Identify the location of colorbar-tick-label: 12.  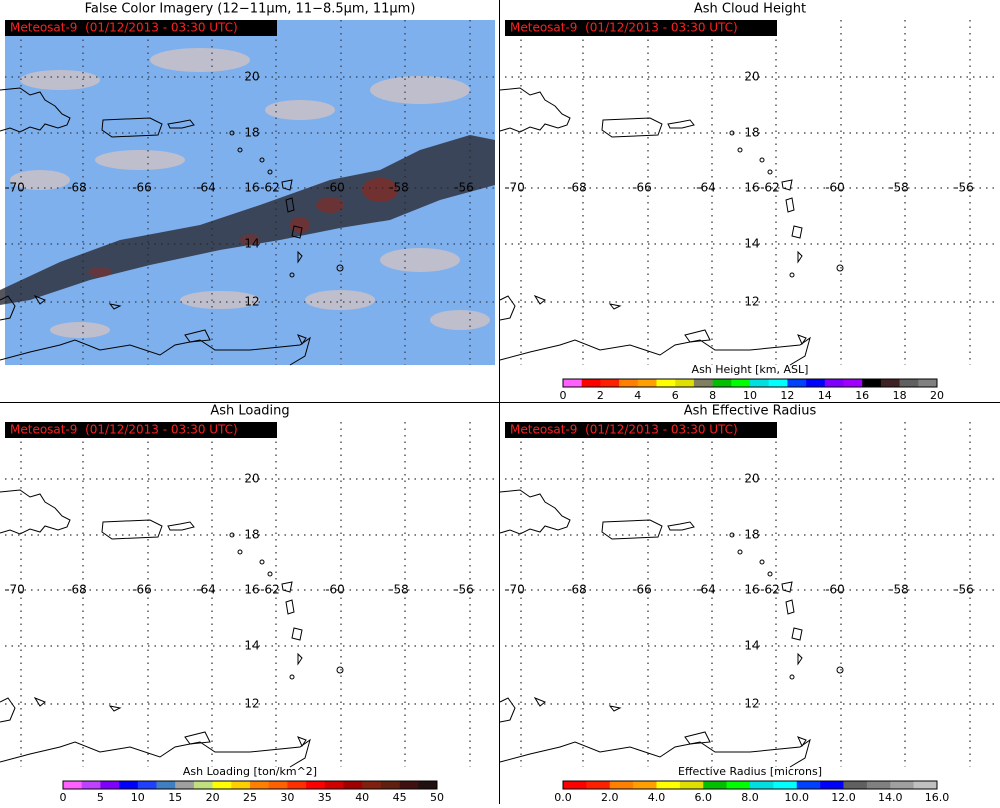
(787, 395).